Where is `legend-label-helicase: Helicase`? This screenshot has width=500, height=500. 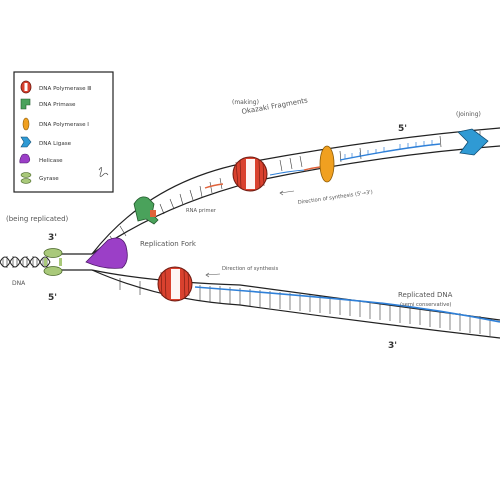
legend-label-helicase: Helicase is located at coordinates (51, 161).